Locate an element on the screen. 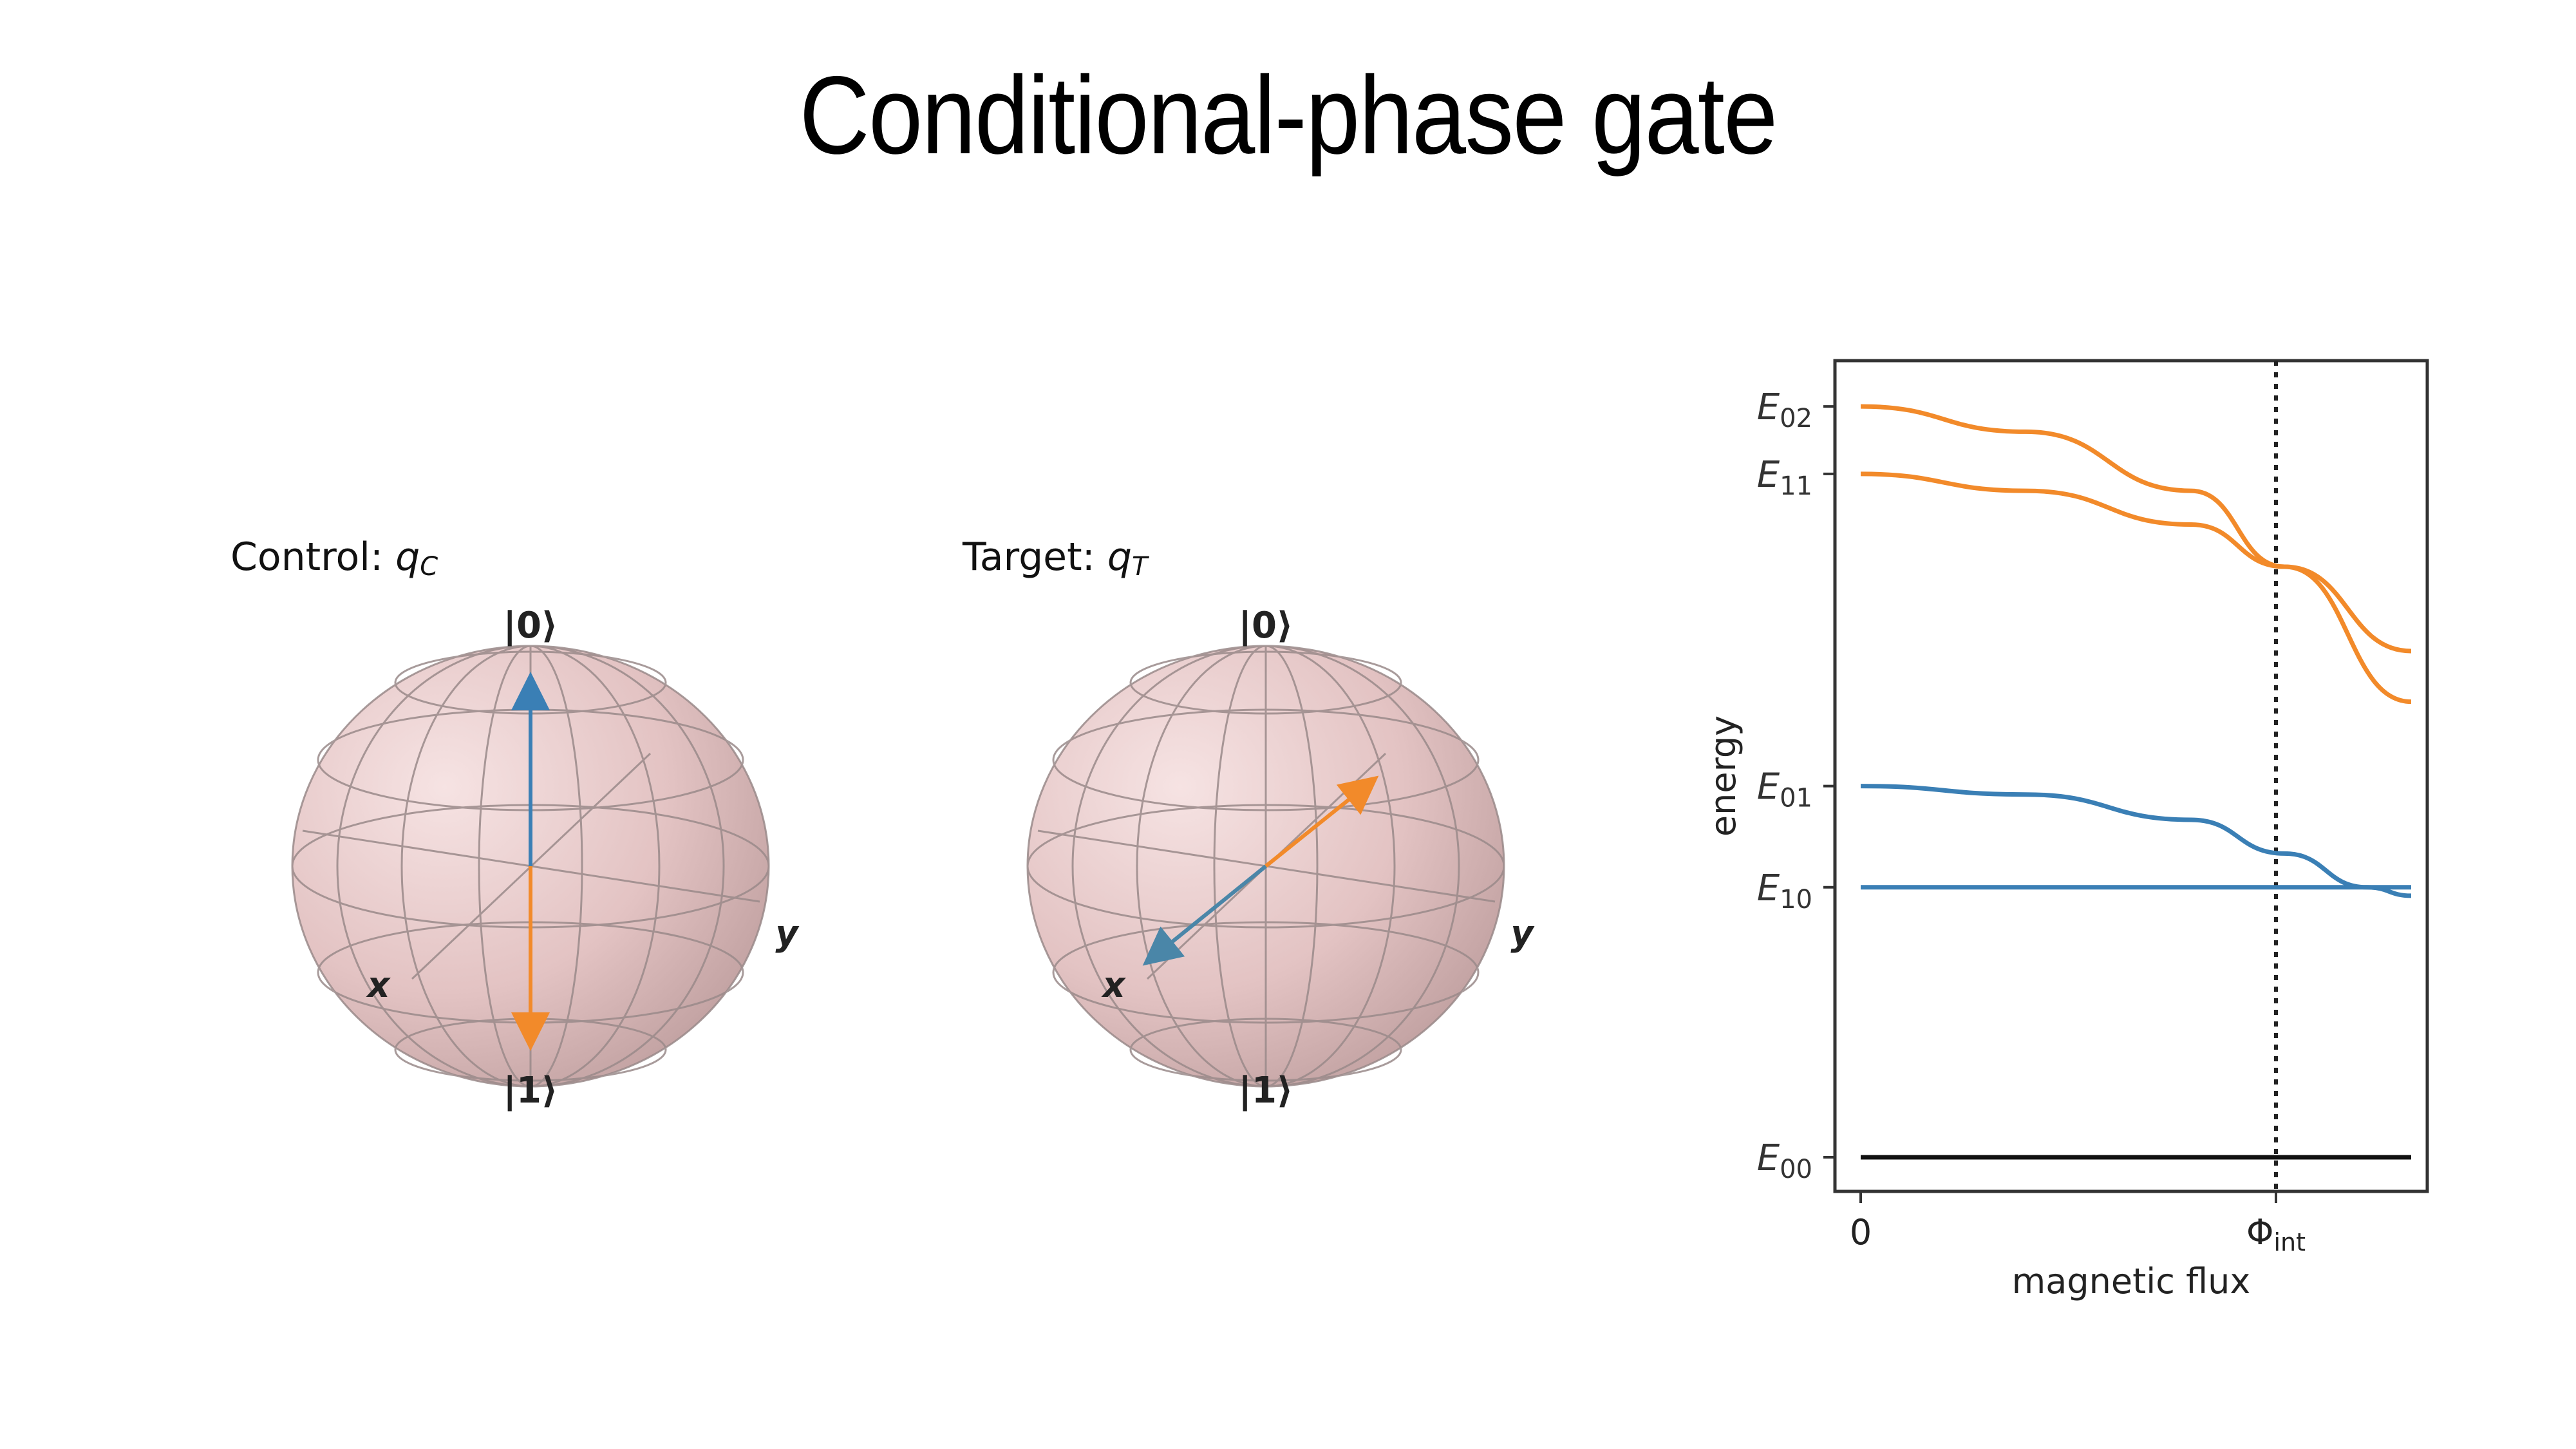 This screenshot has width=2576, height=1449. ytick-label-e01: E01 is located at coordinates (1784, 789).